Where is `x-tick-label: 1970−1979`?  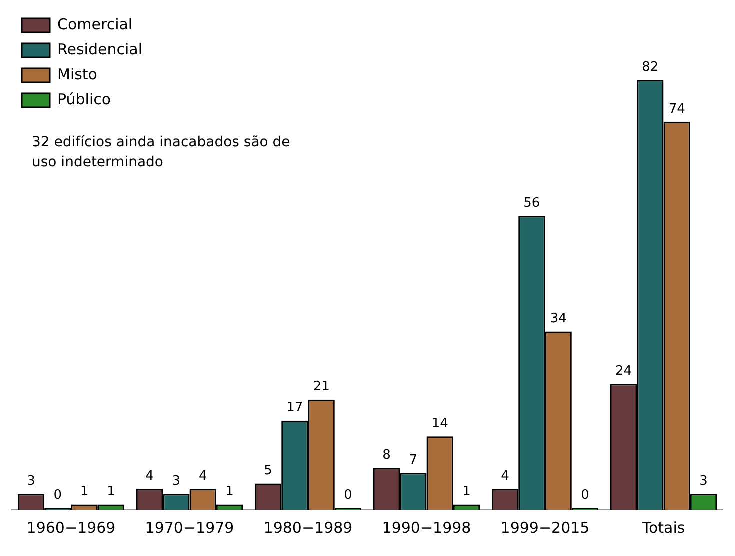 x-tick-label: 1970−1979 is located at coordinates (189, 527).